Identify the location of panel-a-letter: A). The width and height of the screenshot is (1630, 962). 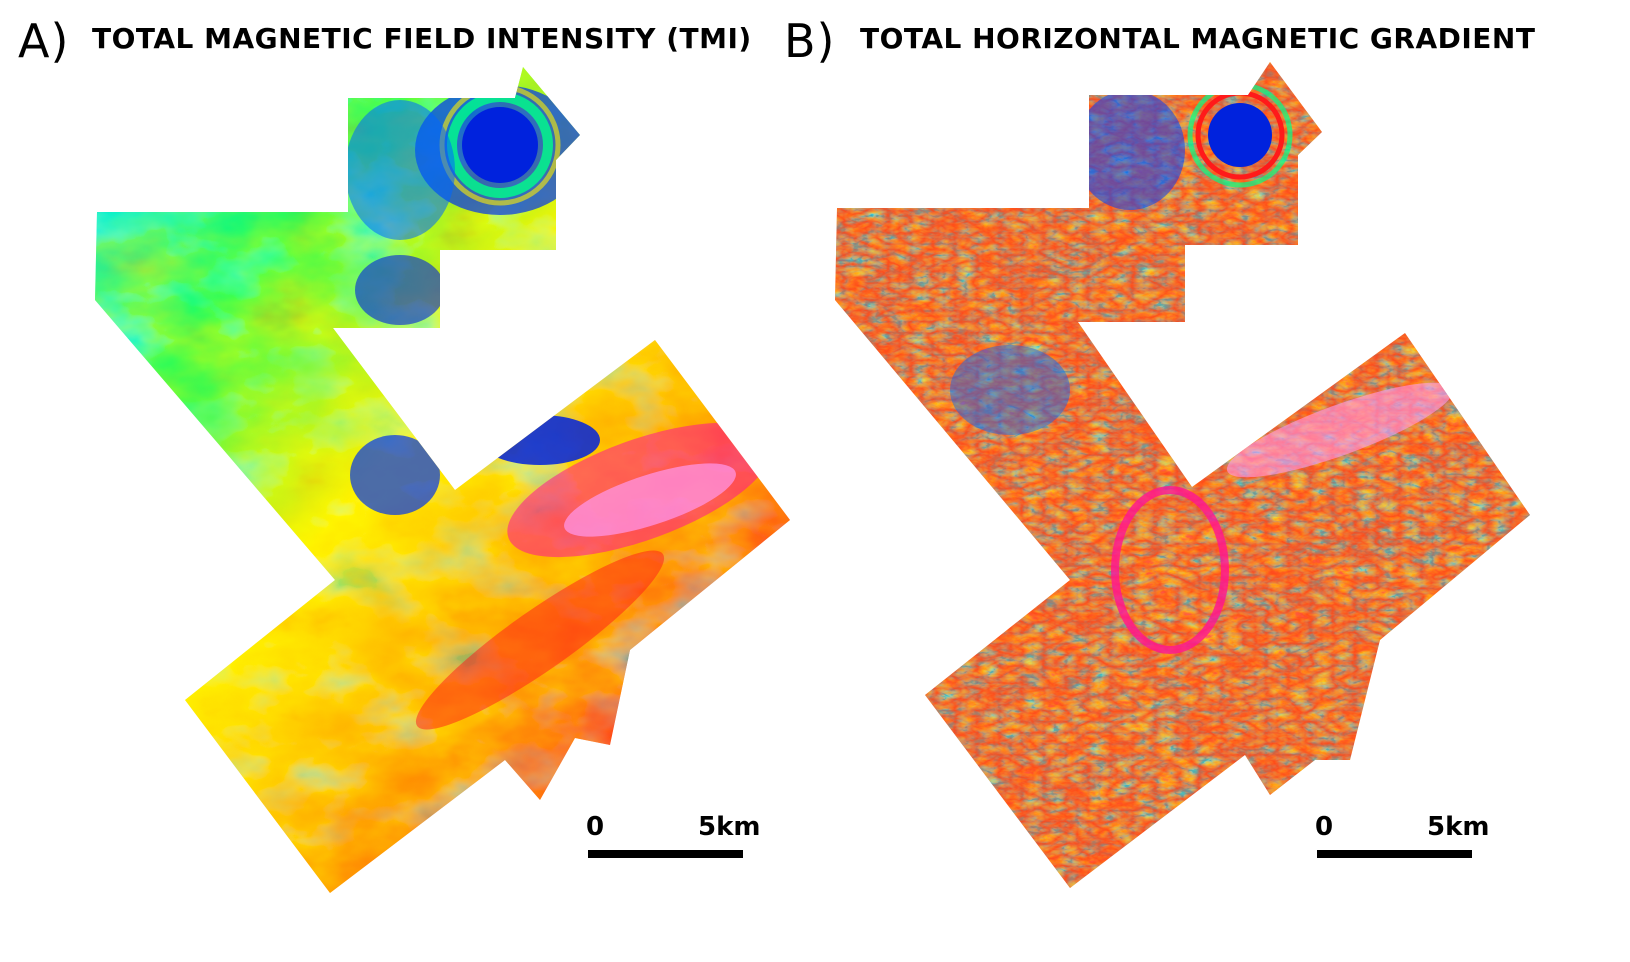
(44, 41).